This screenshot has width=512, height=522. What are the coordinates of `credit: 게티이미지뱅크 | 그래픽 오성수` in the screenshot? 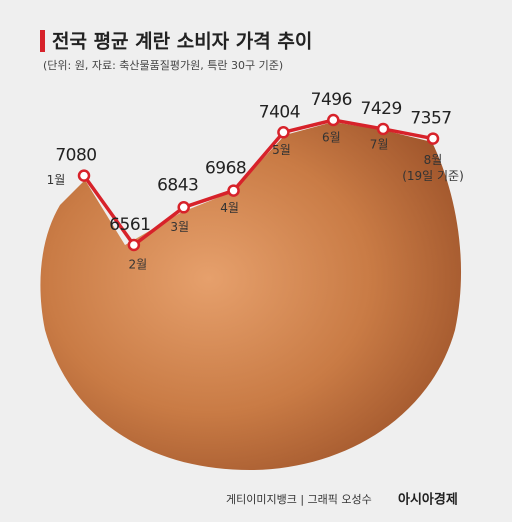 It's located at (299, 499).